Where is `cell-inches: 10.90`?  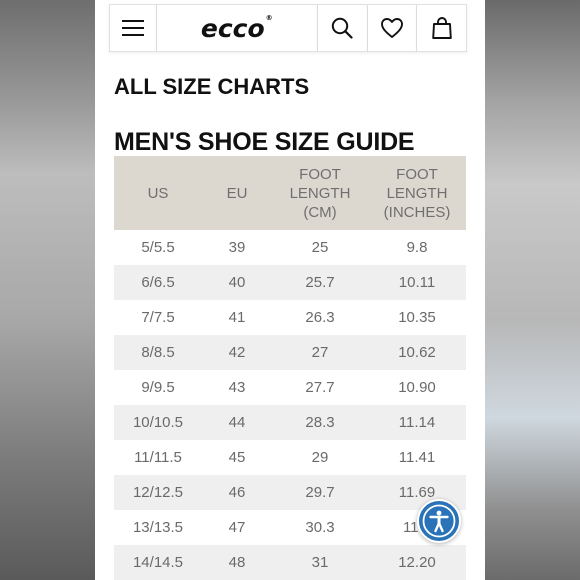 cell-inches: 10.90 is located at coordinates (417, 387).